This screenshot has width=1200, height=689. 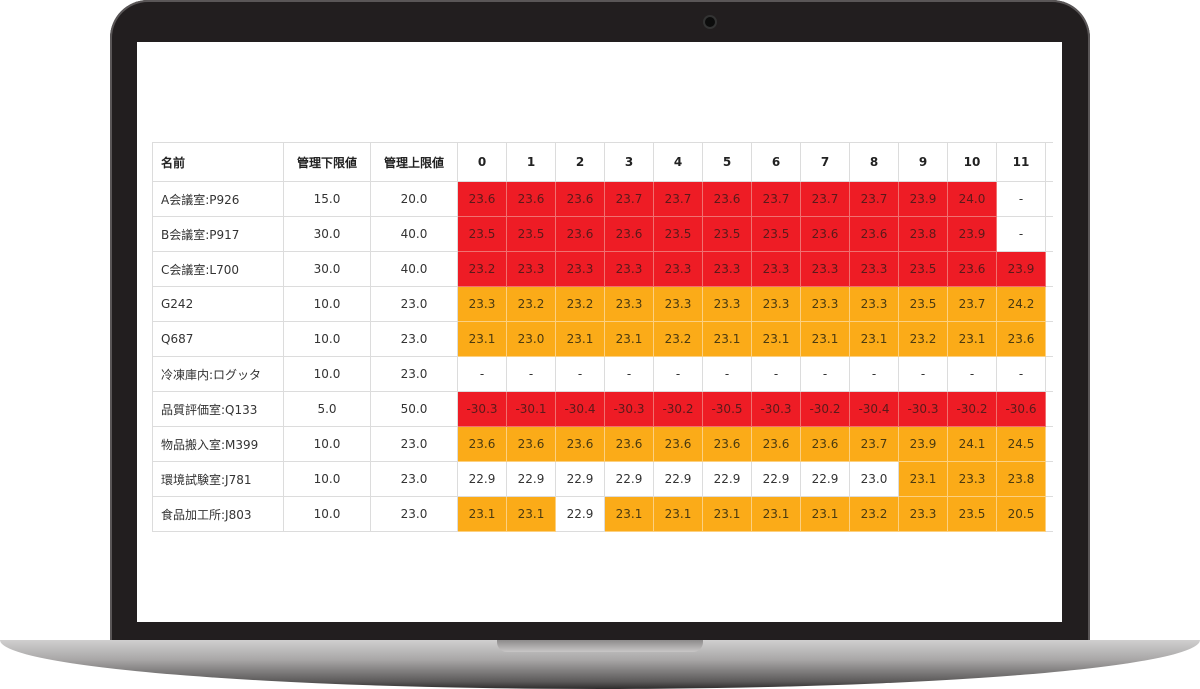 I want to click on row-name: C会議室:L700, so click(x=218, y=269).